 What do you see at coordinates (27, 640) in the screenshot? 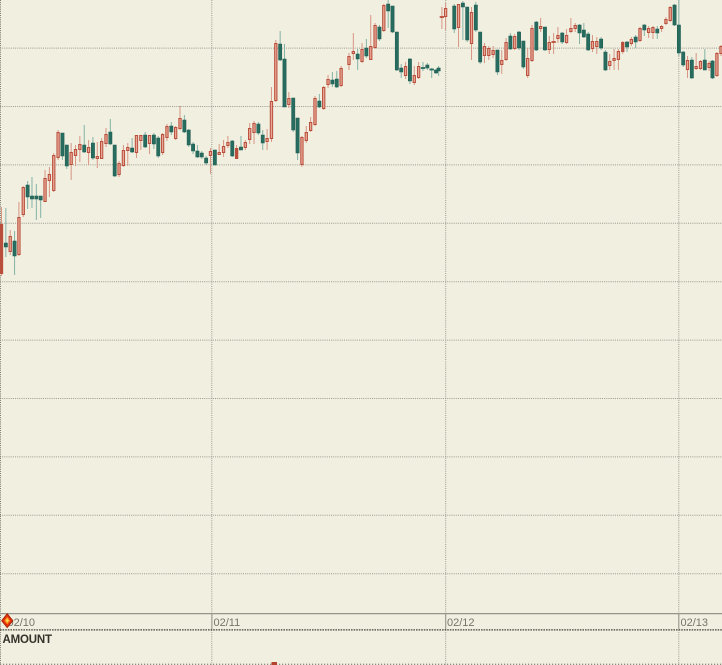
I see `svg-text: AMOUNT` at bounding box center [27, 640].